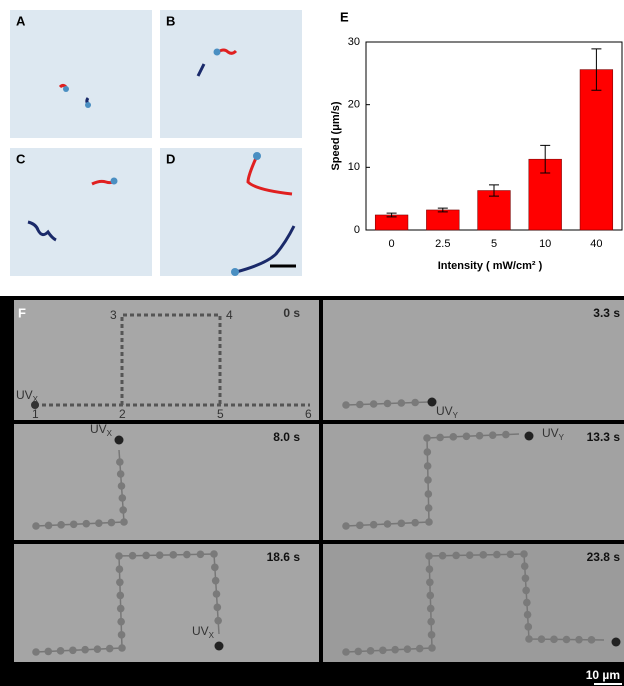 The height and width of the screenshot is (686, 624). Describe the element at coordinates (22, 312) in the screenshot. I see `panel-label: F` at that location.